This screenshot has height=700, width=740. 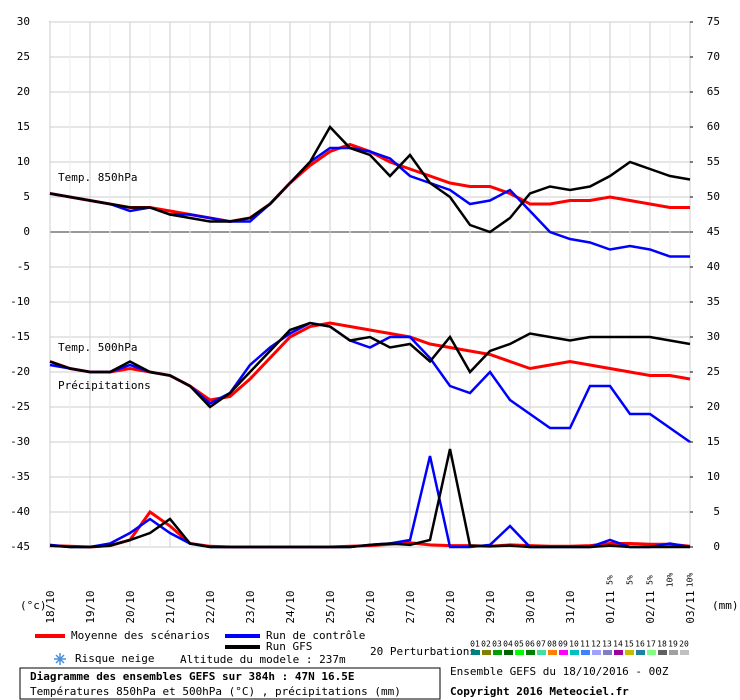 I want to click on perturbations-label: 20 Perturbations, so click(x=423, y=651).